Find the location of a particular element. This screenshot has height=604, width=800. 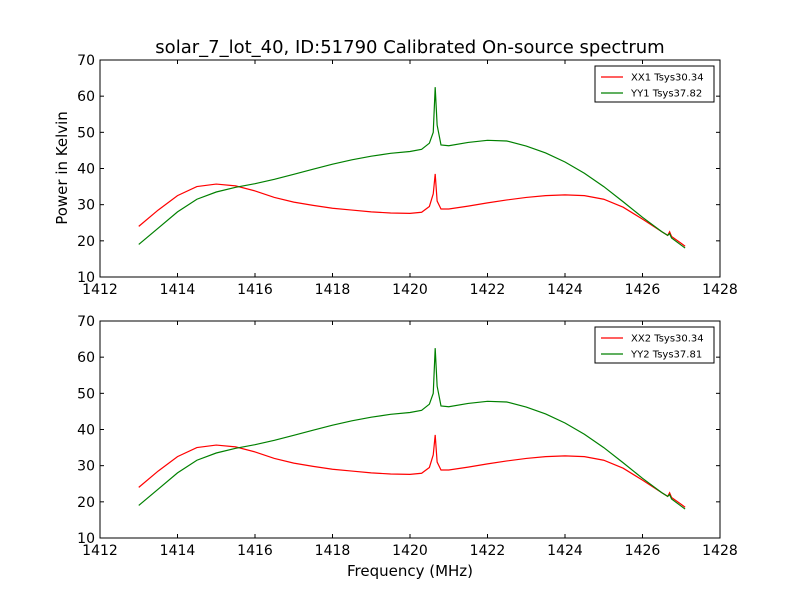

legend: XX1 Tsys30.34 YY1 Tsys37.82 is located at coordinates (654, 84).